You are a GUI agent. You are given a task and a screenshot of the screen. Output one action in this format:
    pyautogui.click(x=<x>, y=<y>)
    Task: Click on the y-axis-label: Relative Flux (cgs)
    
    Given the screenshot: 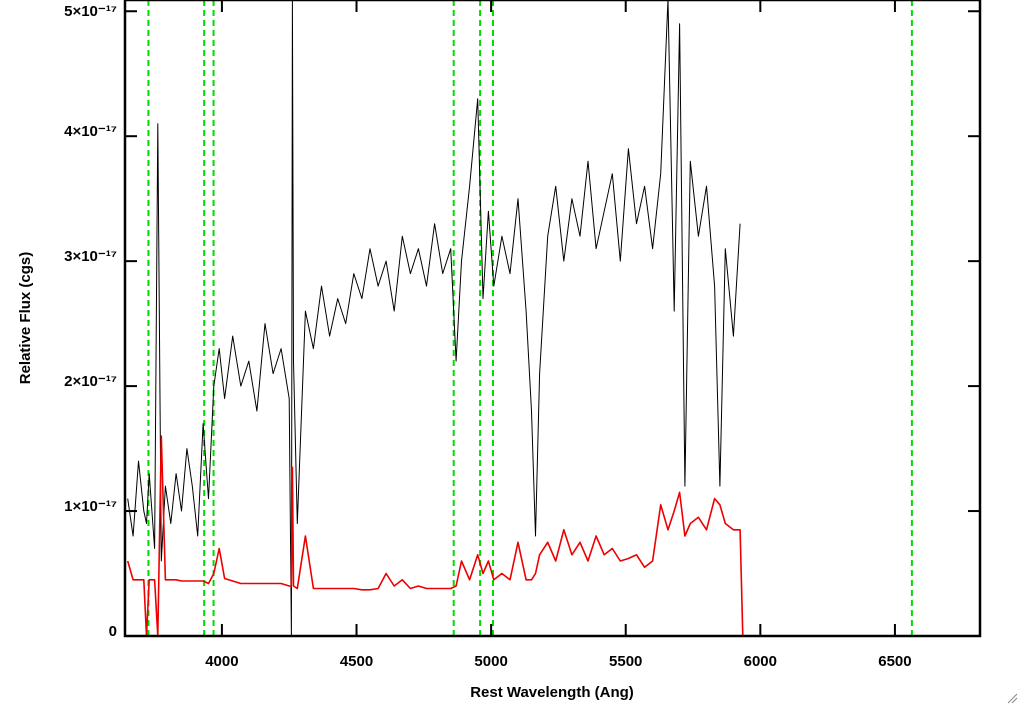 What is the action you would take?
    pyautogui.click(x=25, y=318)
    